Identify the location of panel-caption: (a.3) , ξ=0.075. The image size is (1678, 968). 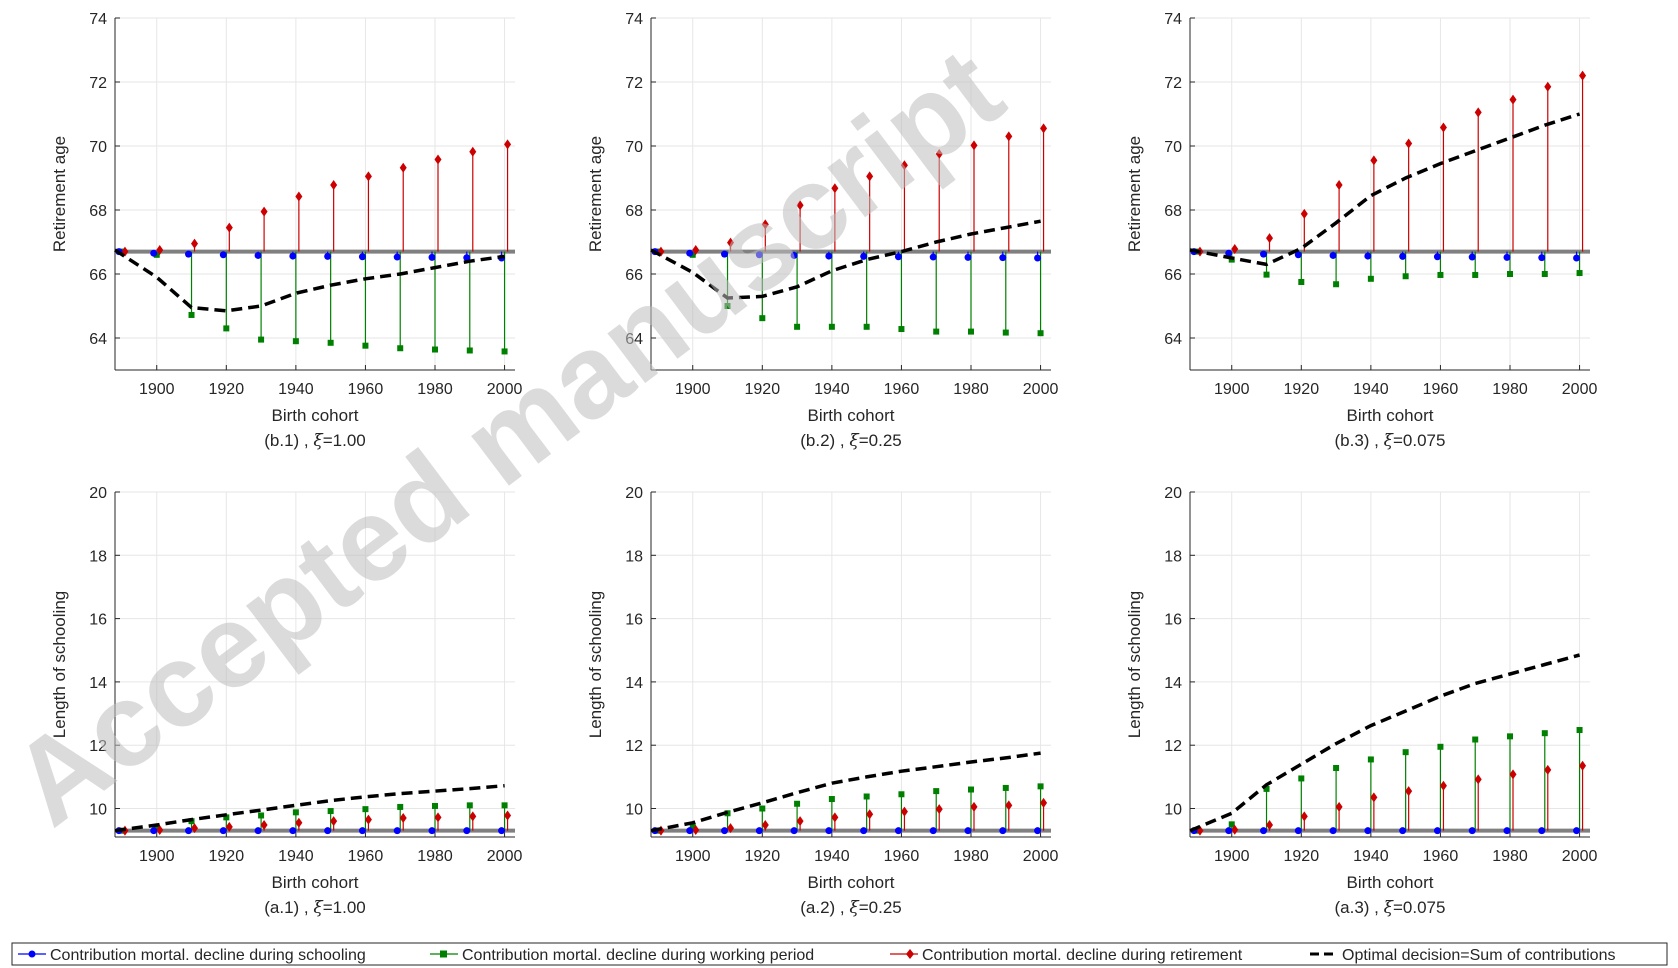
(1390, 908).